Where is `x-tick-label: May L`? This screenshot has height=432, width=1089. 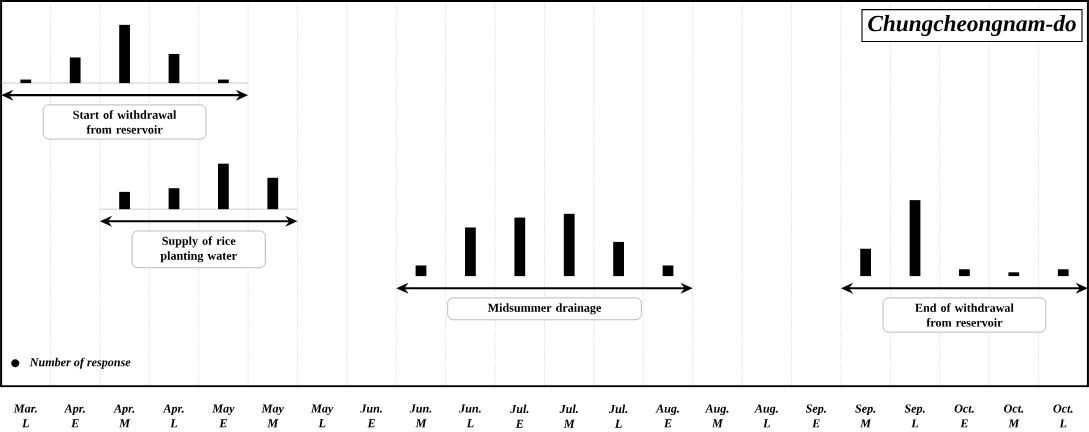
x-tick-label: May L is located at coordinates (322, 416).